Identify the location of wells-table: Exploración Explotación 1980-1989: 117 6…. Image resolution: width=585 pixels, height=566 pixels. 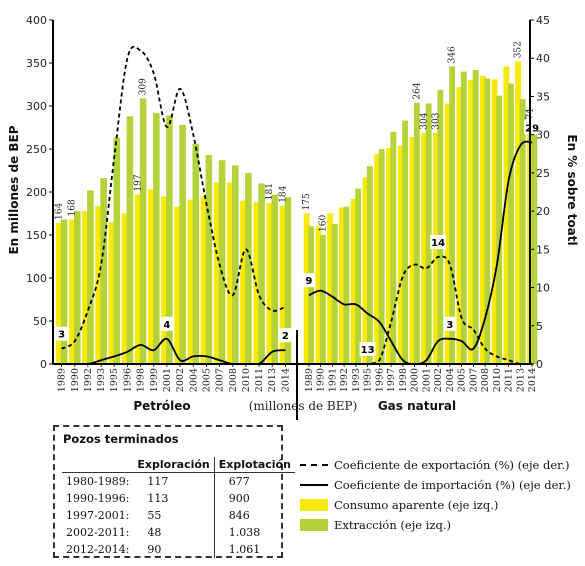
(178, 507).